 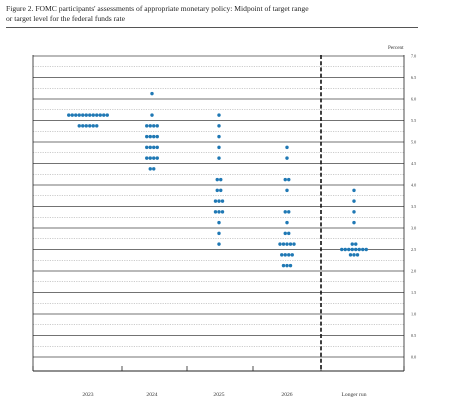 I want to click on y-tick-label: 0.0, so click(x=413, y=357).